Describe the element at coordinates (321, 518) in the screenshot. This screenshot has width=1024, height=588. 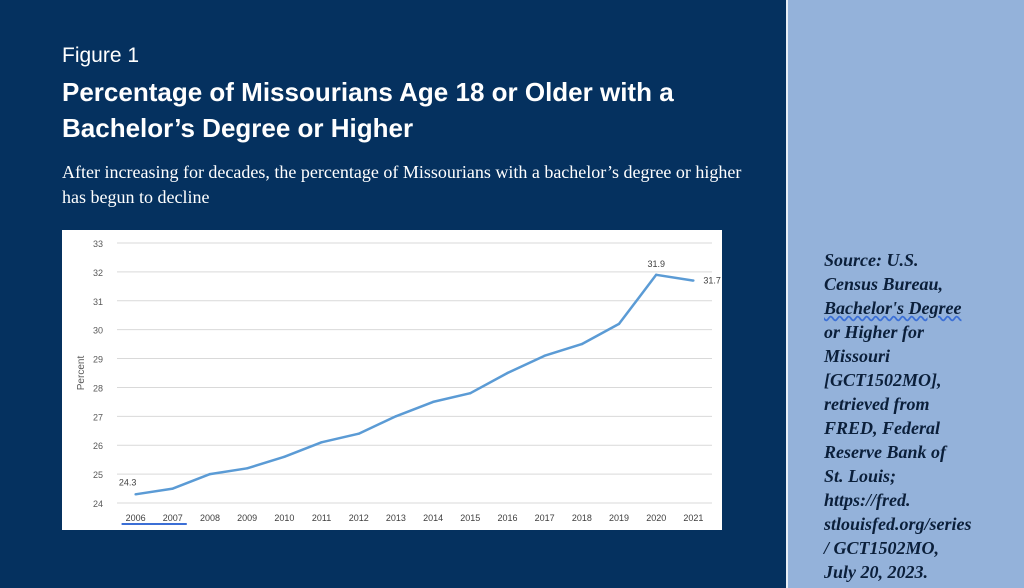
I see `x-tick-label: 2011` at that location.